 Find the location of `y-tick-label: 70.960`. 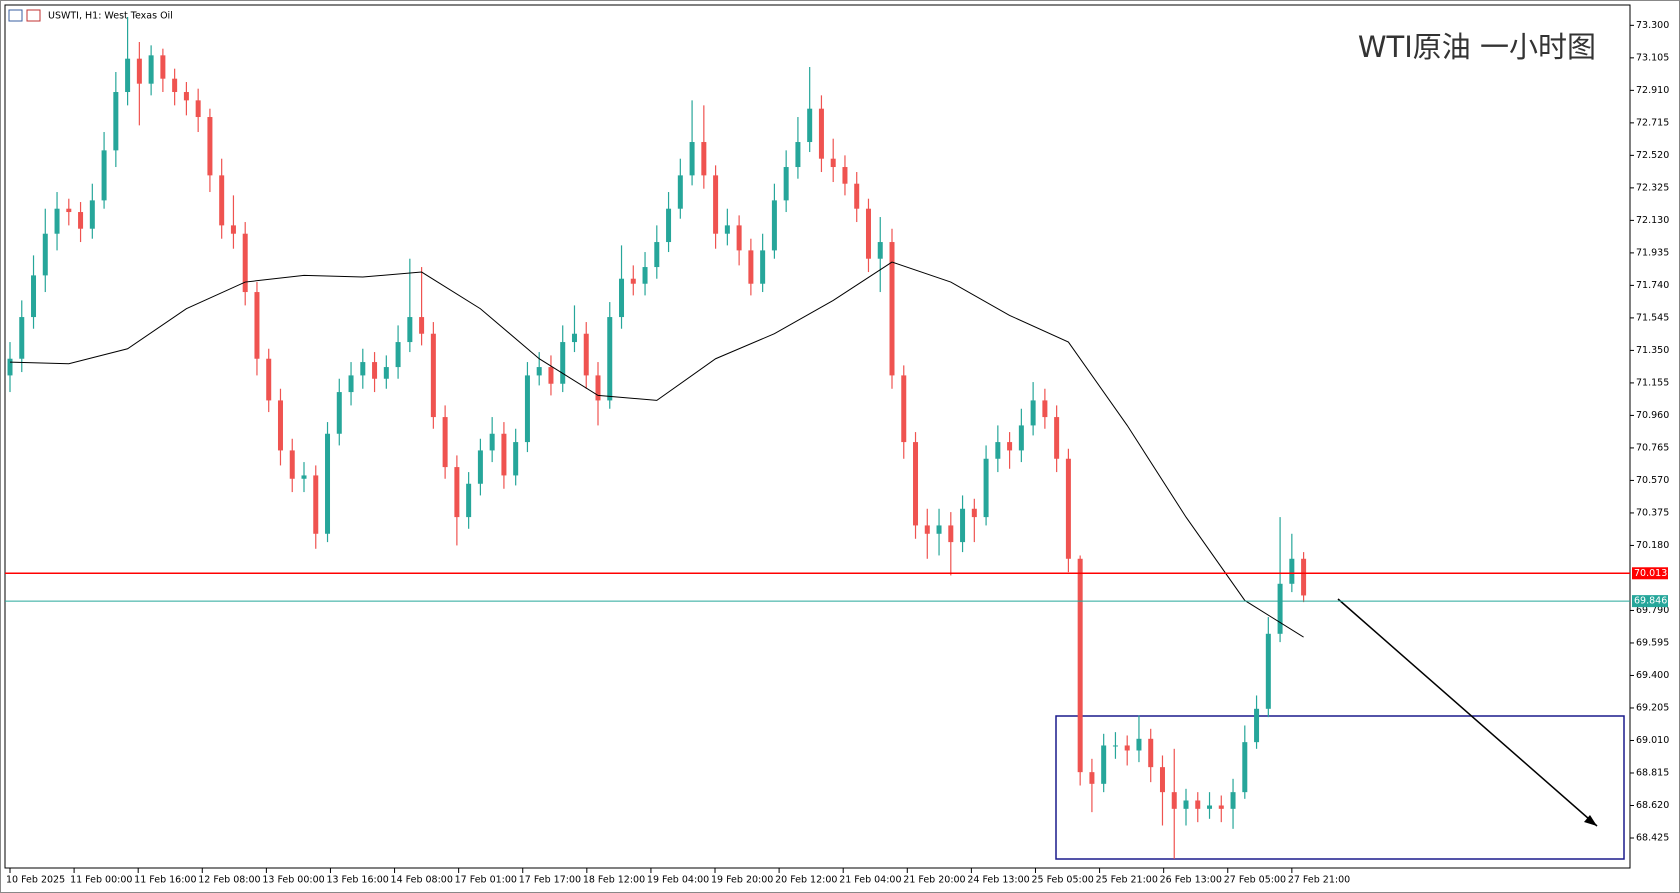

y-tick-label: 70.960 is located at coordinates (1652, 415).